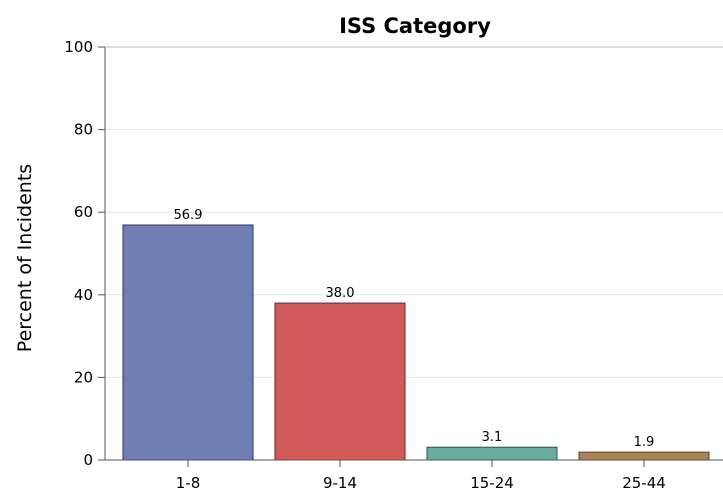  Describe the element at coordinates (188, 483) in the screenshot. I see `x-tick-label: 1-8` at that location.